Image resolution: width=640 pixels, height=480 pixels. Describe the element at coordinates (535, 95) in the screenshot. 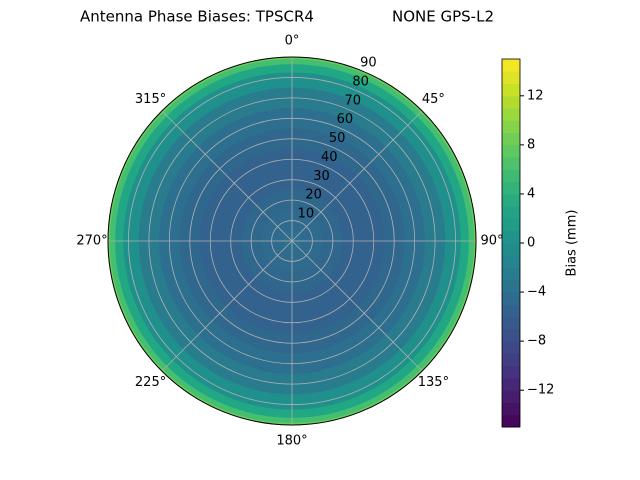

I see `colorbar-tick-label: 12` at that location.